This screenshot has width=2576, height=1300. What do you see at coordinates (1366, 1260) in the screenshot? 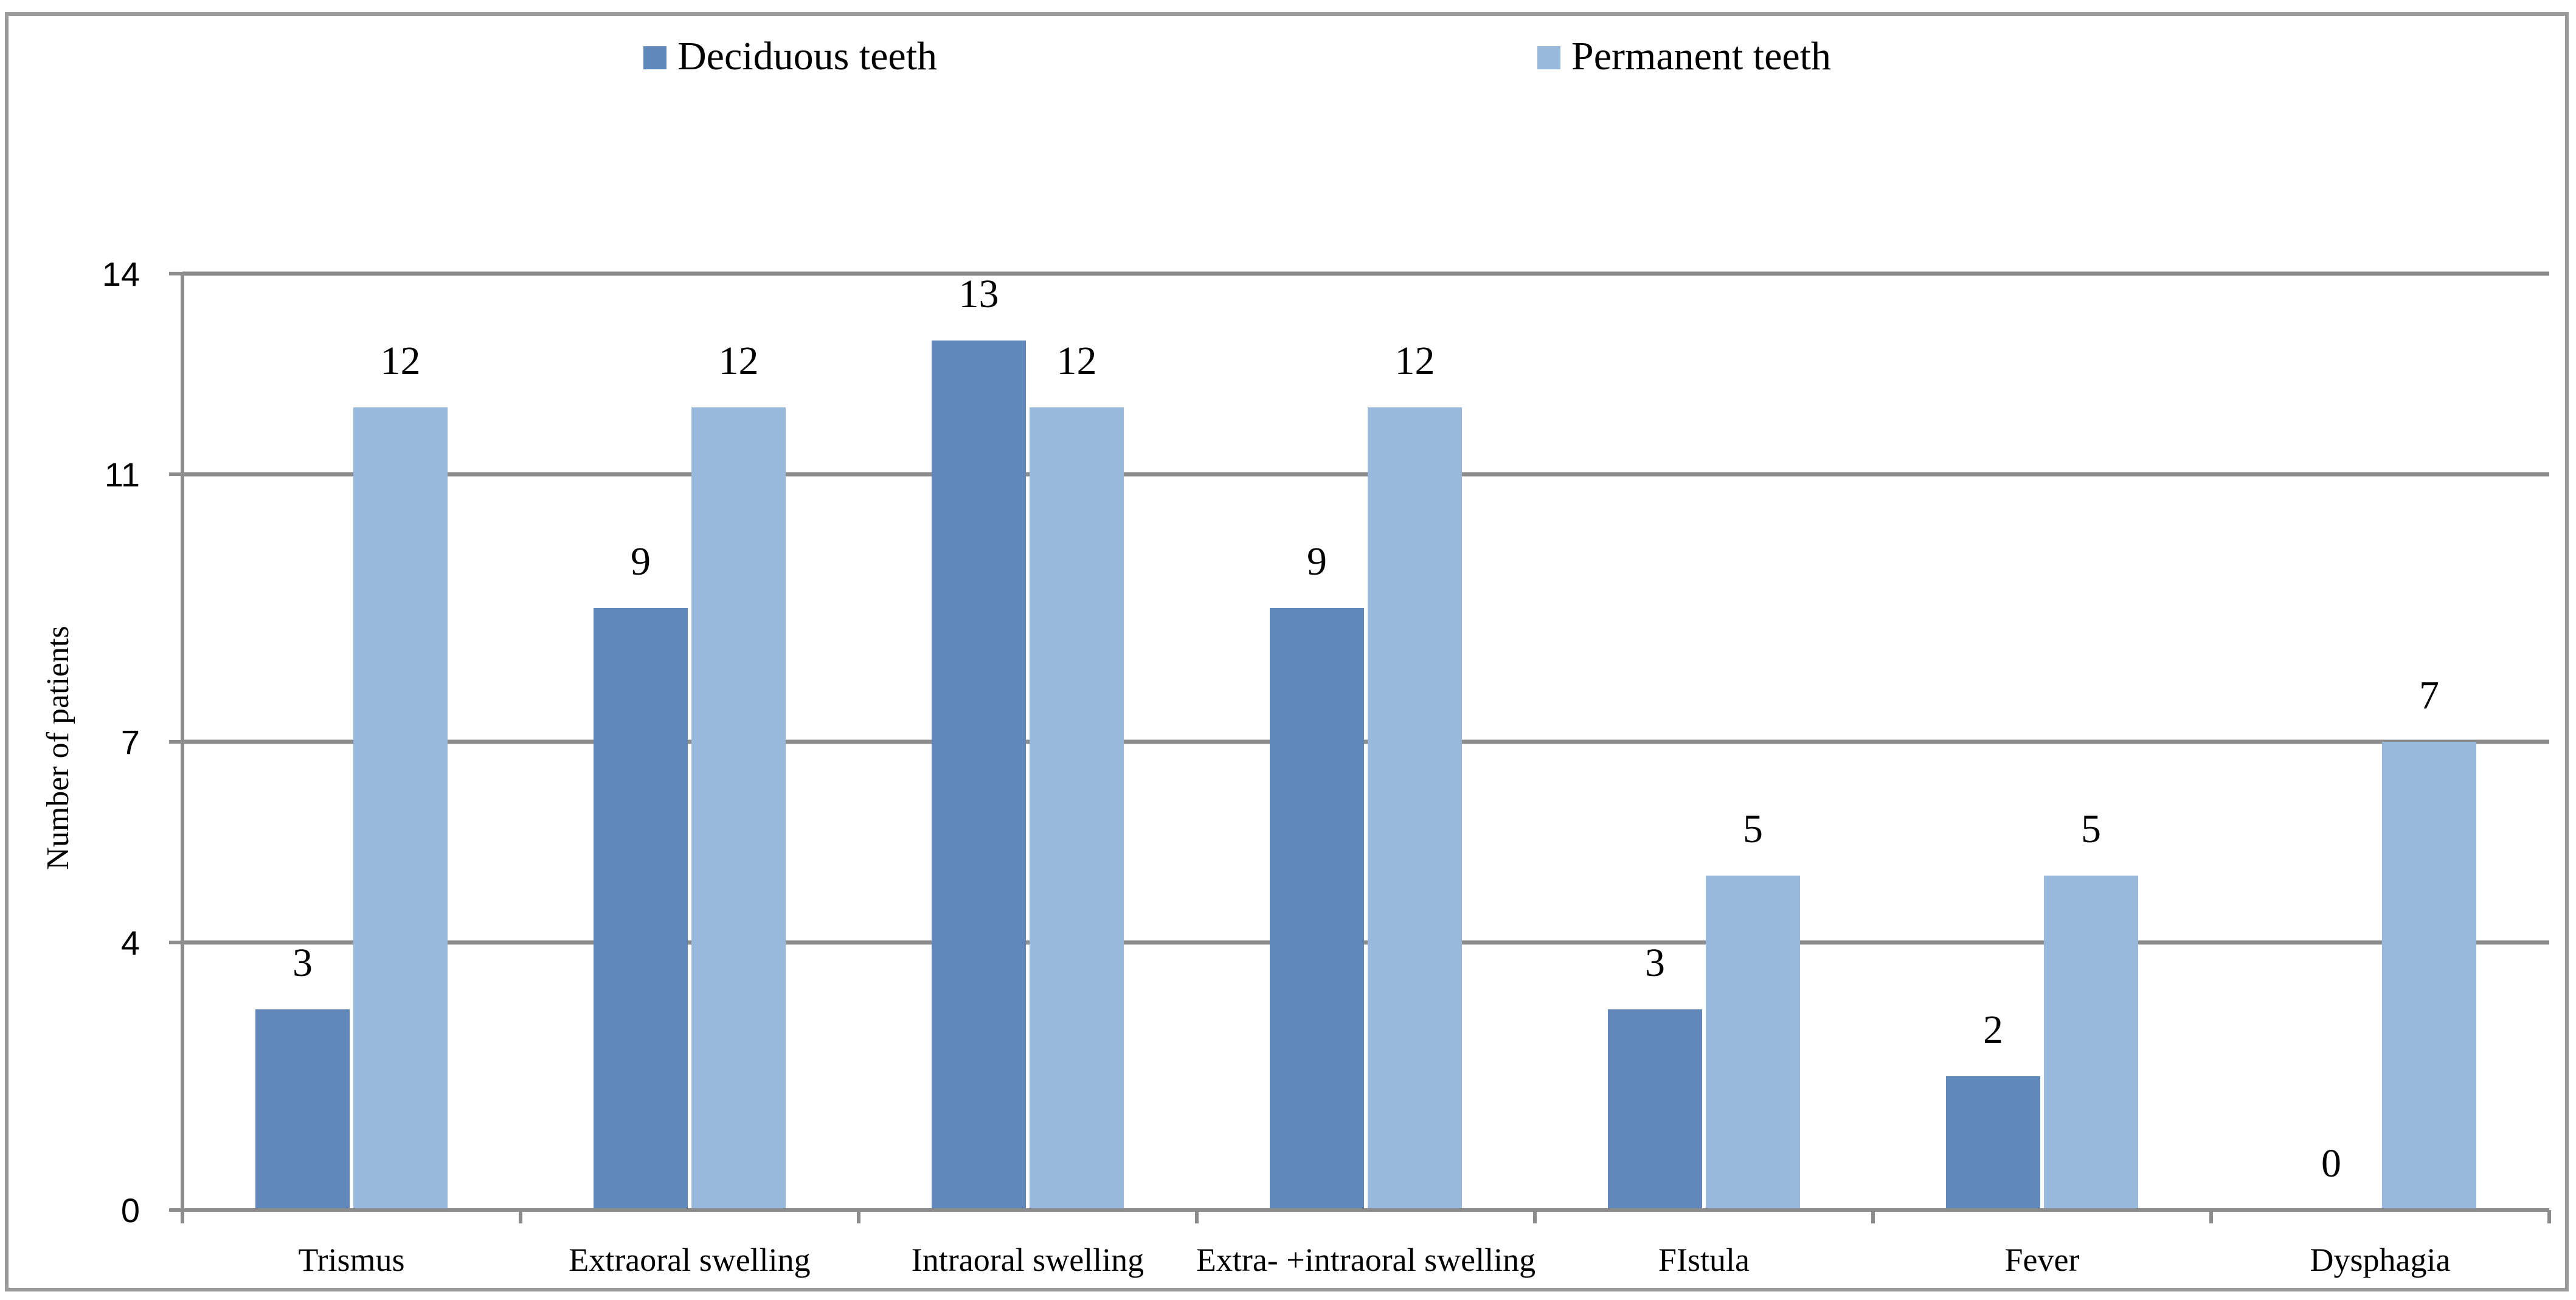
I see `x-category-label: Extra- +intraoral swelling` at bounding box center [1366, 1260].